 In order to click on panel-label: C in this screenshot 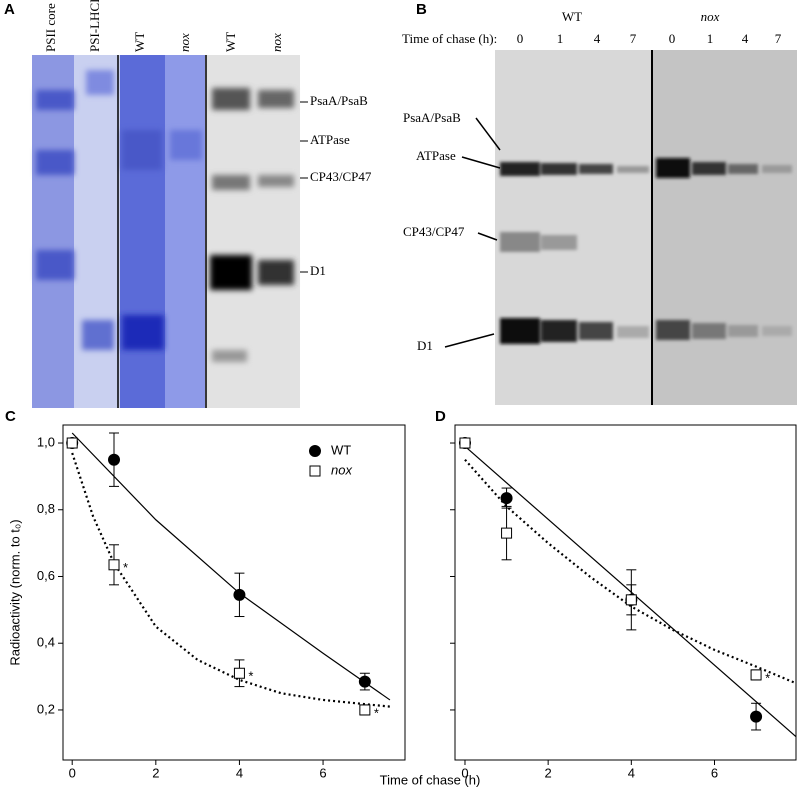, I will do `click(10, 416)`.